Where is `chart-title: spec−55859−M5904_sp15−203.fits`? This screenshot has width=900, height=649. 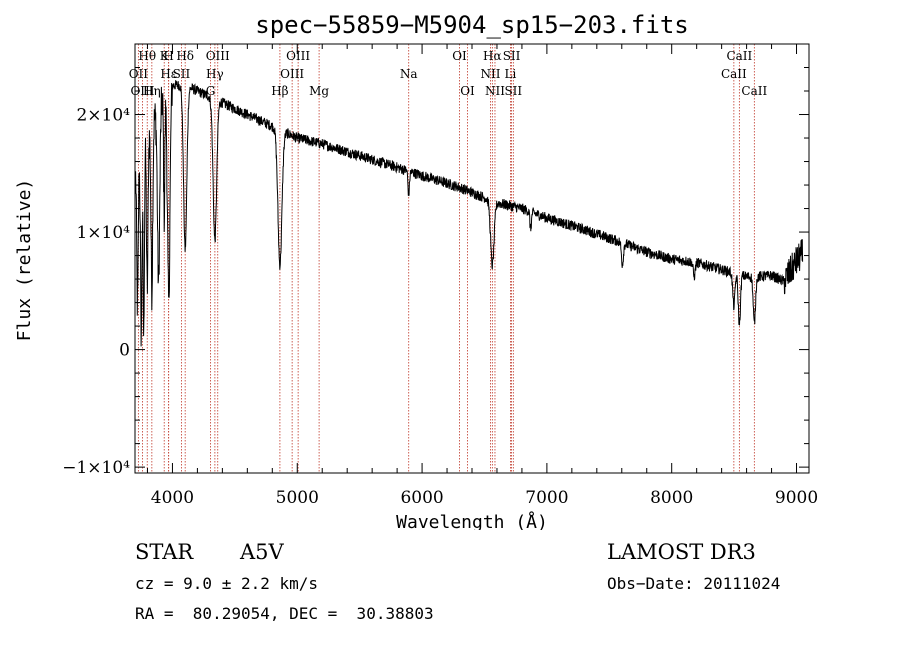 chart-title: spec−55859−M5904_sp15−203.fits is located at coordinates (471, 25).